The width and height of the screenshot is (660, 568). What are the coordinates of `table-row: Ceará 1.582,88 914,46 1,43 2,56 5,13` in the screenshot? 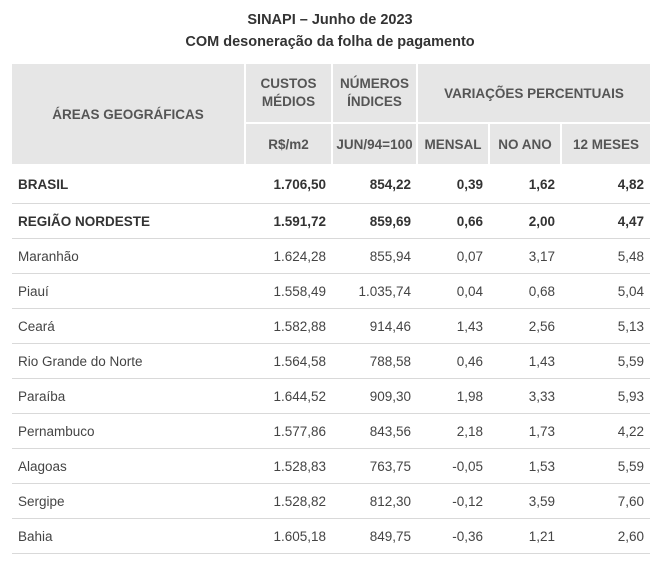 It's located at (331, 326).